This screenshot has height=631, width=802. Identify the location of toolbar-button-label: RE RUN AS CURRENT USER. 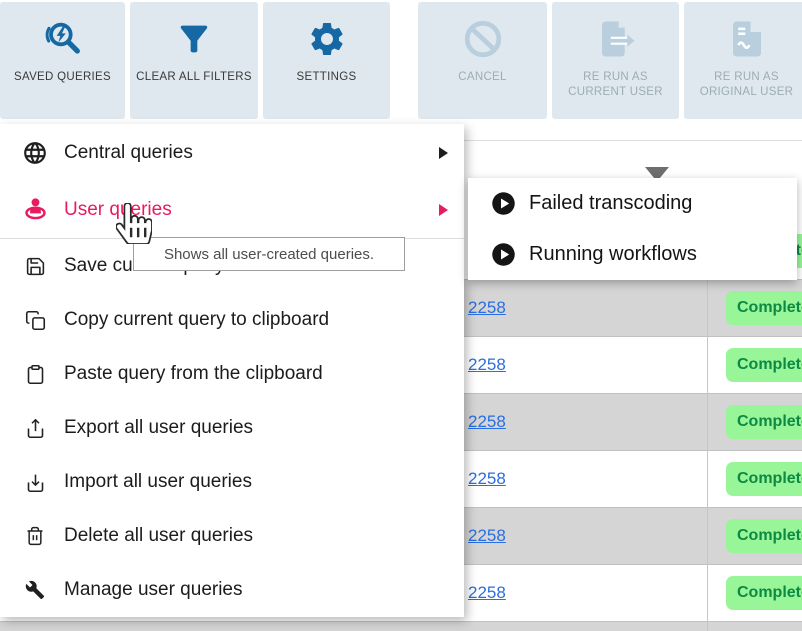
(615, 84).